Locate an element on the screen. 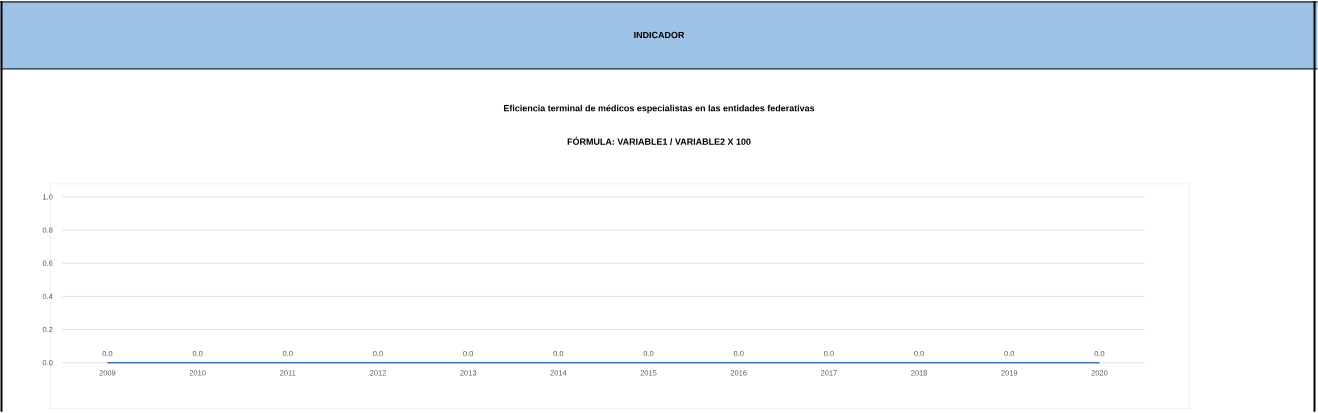  chart-subtitle: Eficiencia terminal de médicos especialistas en las entidades federativas is located at coordinates (659, 109).